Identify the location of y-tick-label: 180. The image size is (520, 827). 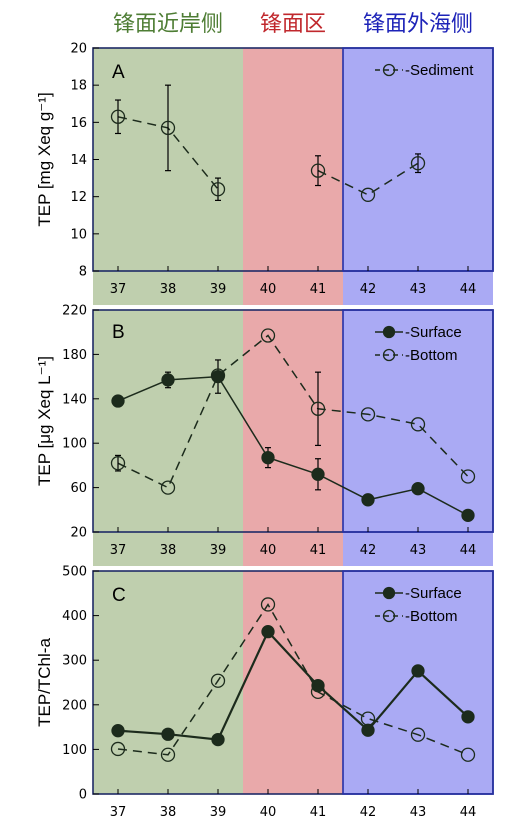
(74, 355).